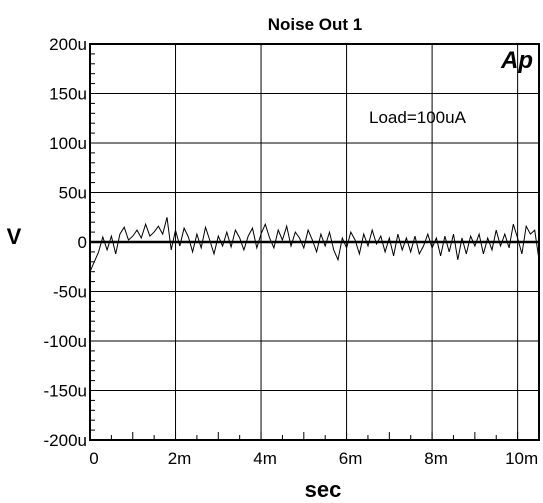  Describe the element at coordinates (418, 117) in the screenshot. I see `load-annotation: Load=100uA` at that location.